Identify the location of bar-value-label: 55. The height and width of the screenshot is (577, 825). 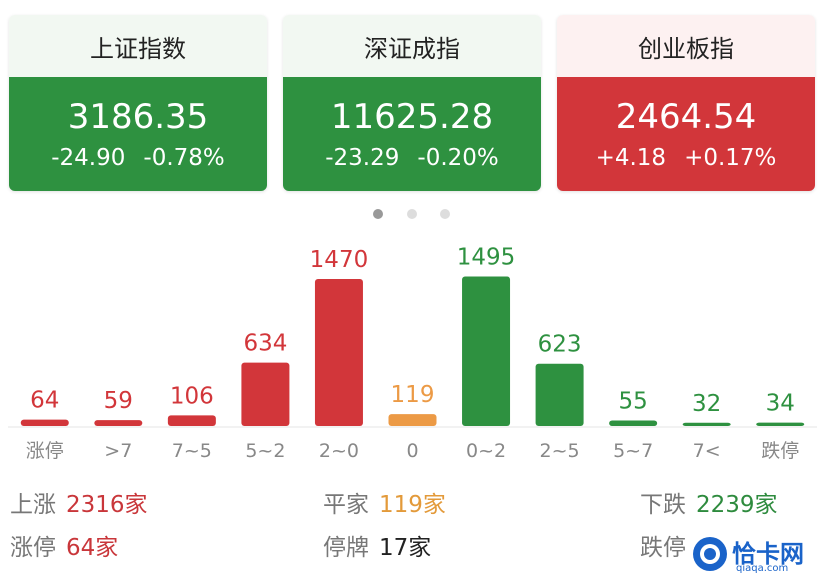
(632, 402).